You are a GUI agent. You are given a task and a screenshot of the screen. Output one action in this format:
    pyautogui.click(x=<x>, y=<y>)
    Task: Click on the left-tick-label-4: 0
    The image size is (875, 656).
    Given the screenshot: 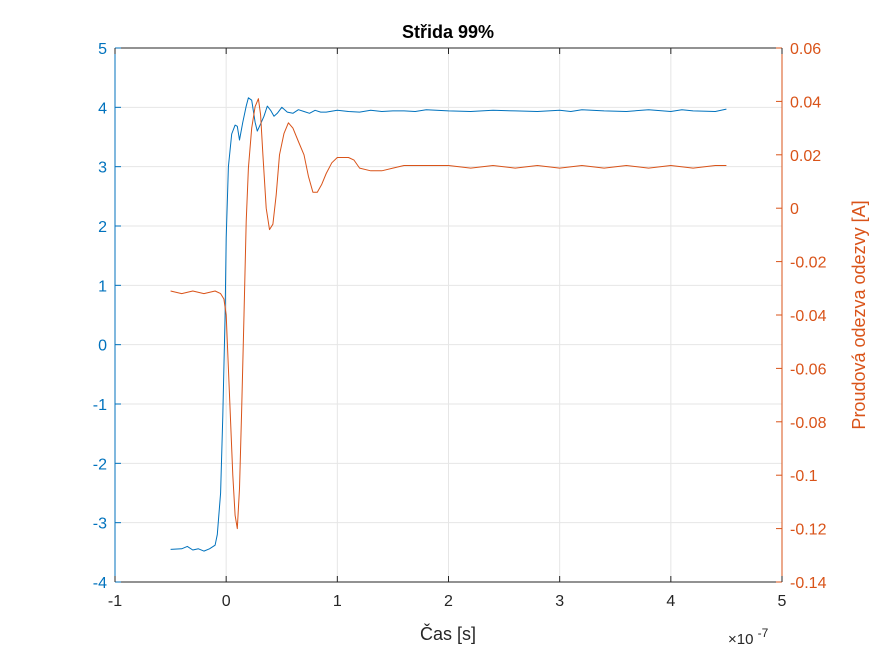 What is the action you would take?
    pyautogui.click(x=102, y=346)
    